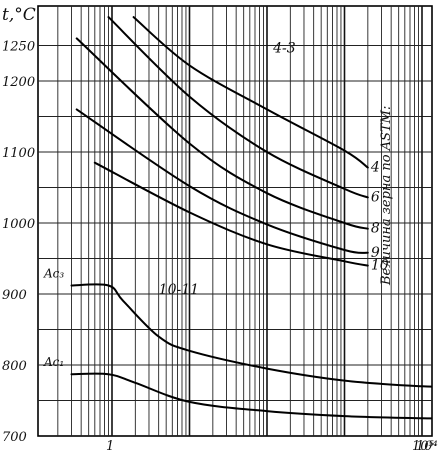 The height and width of the screenshot is (452, 445). What do you see at coordinates (18, 153) in the screenshot?
I see `y-tick-label: 1100` at bounding box center [18, 153].